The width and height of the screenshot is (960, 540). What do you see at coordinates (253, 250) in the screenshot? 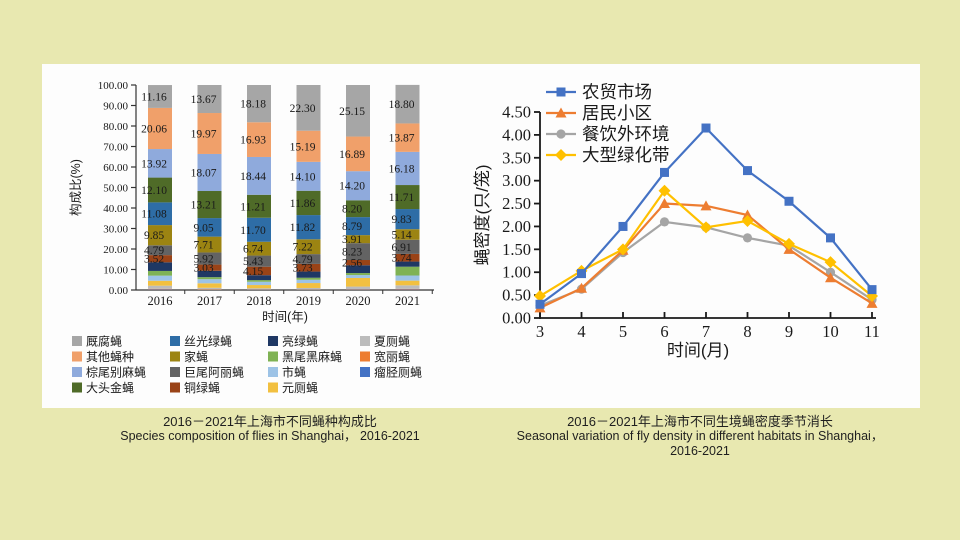
I see `bar-value-label: 6.74` at bounding box center [253, 250].